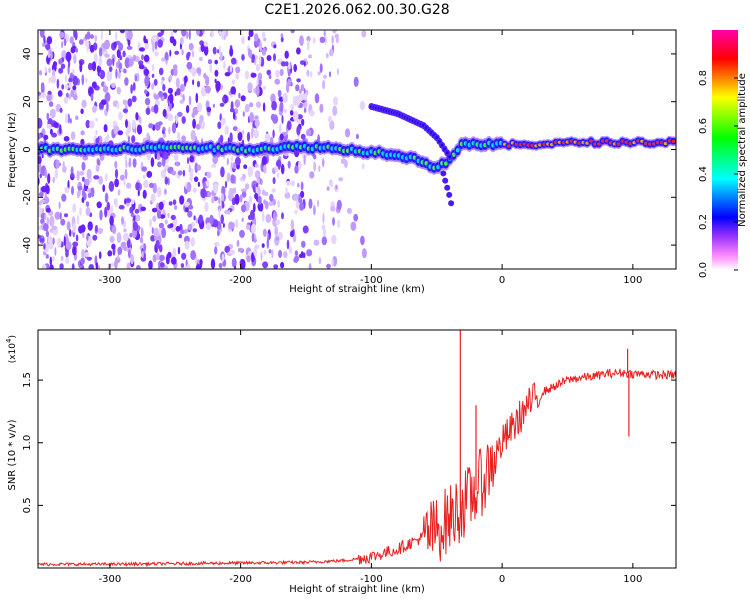 The image size is (750, 600). I want to click on y-tick-label: 0, so click(27, 149).